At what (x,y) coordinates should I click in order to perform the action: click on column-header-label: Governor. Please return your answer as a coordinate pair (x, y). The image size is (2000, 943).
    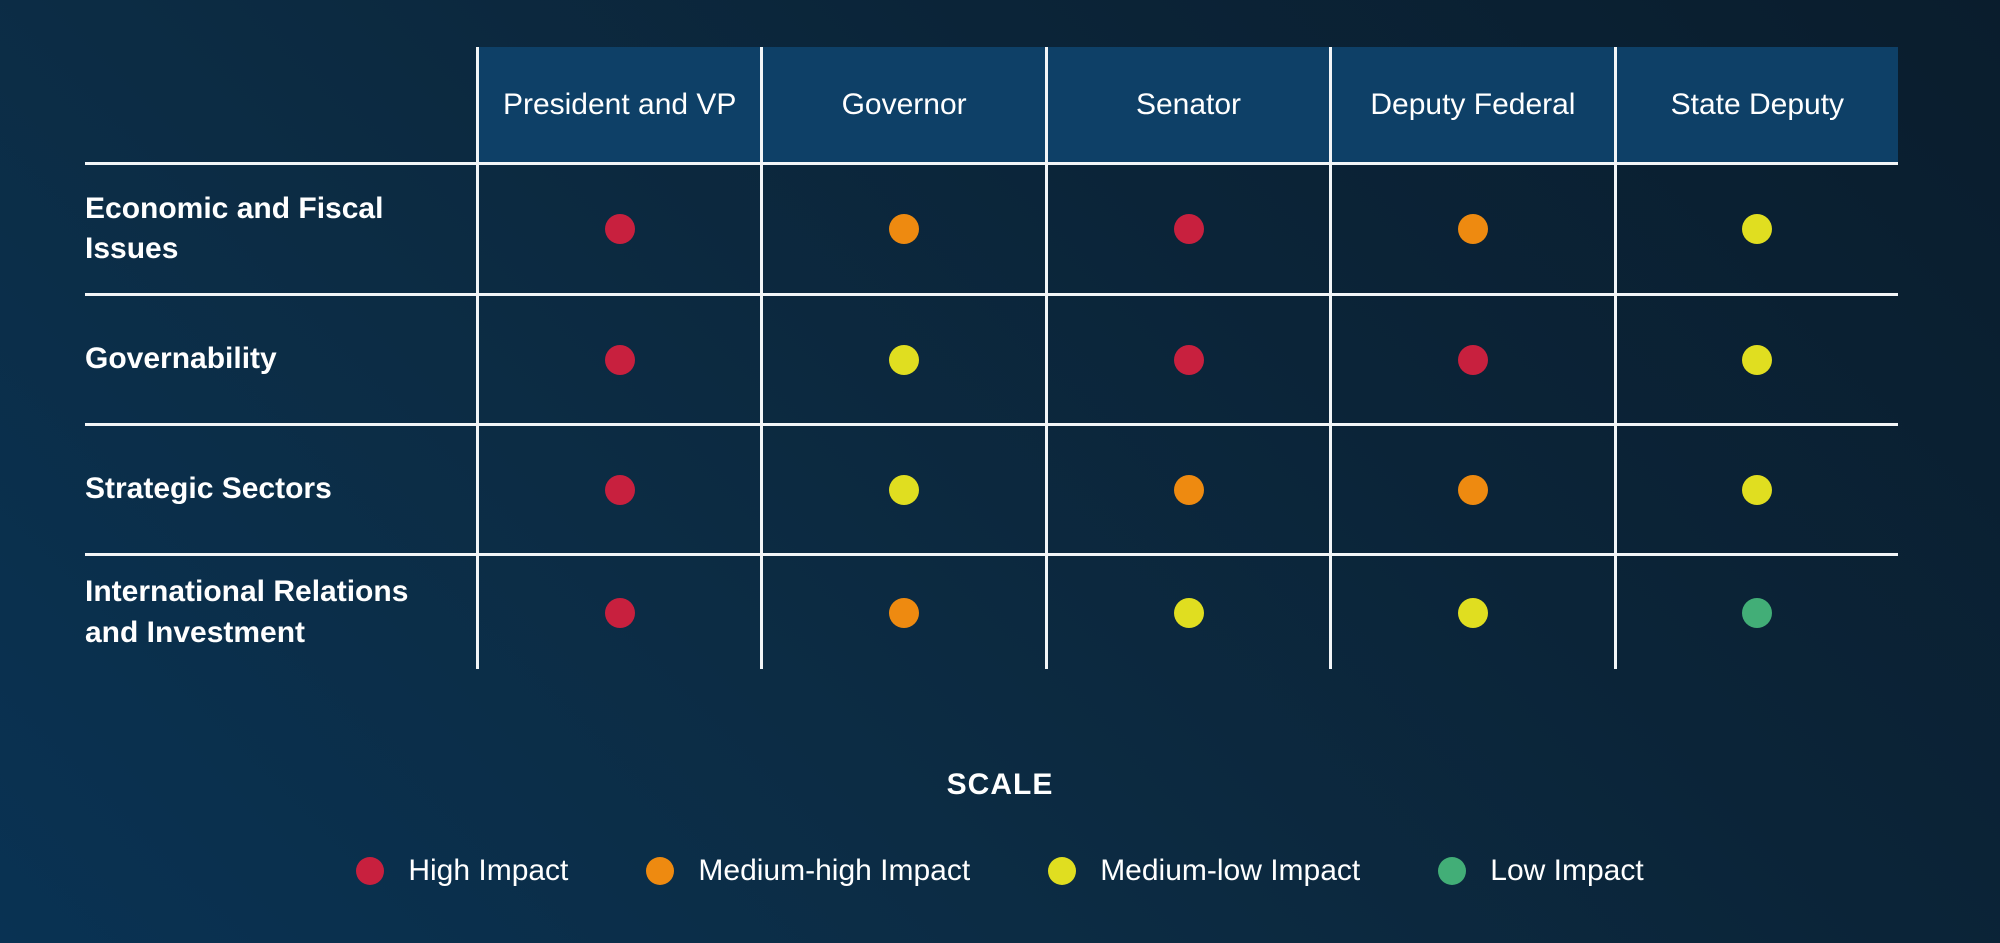
    Looking at the image, I should click on (904, 104).